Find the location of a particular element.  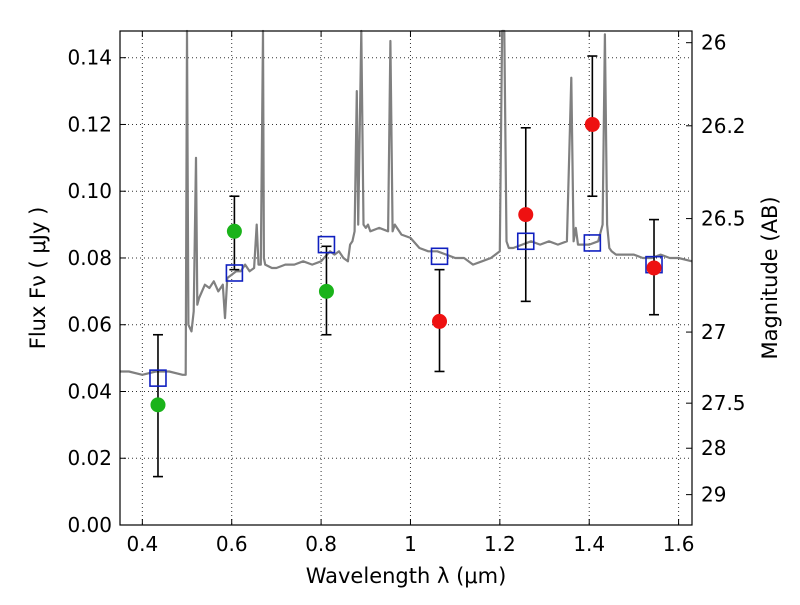

right-tick-label: 27.5 is located at coordinates (723, 403).